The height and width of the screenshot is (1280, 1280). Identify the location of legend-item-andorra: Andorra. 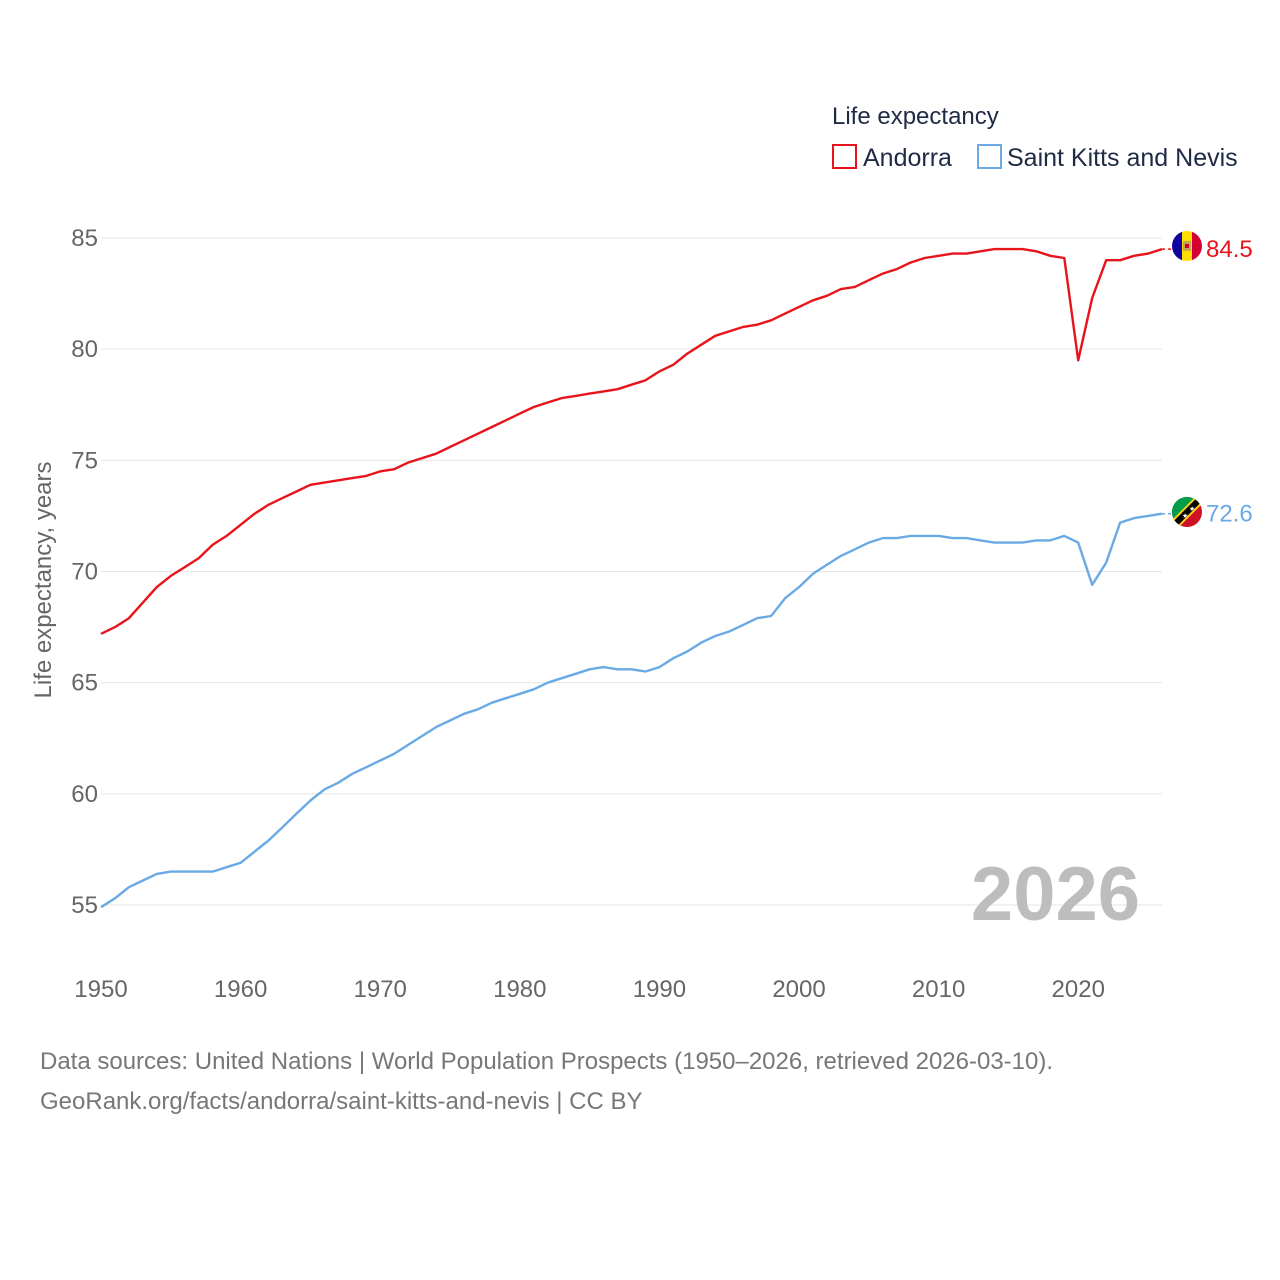
(892, 158).